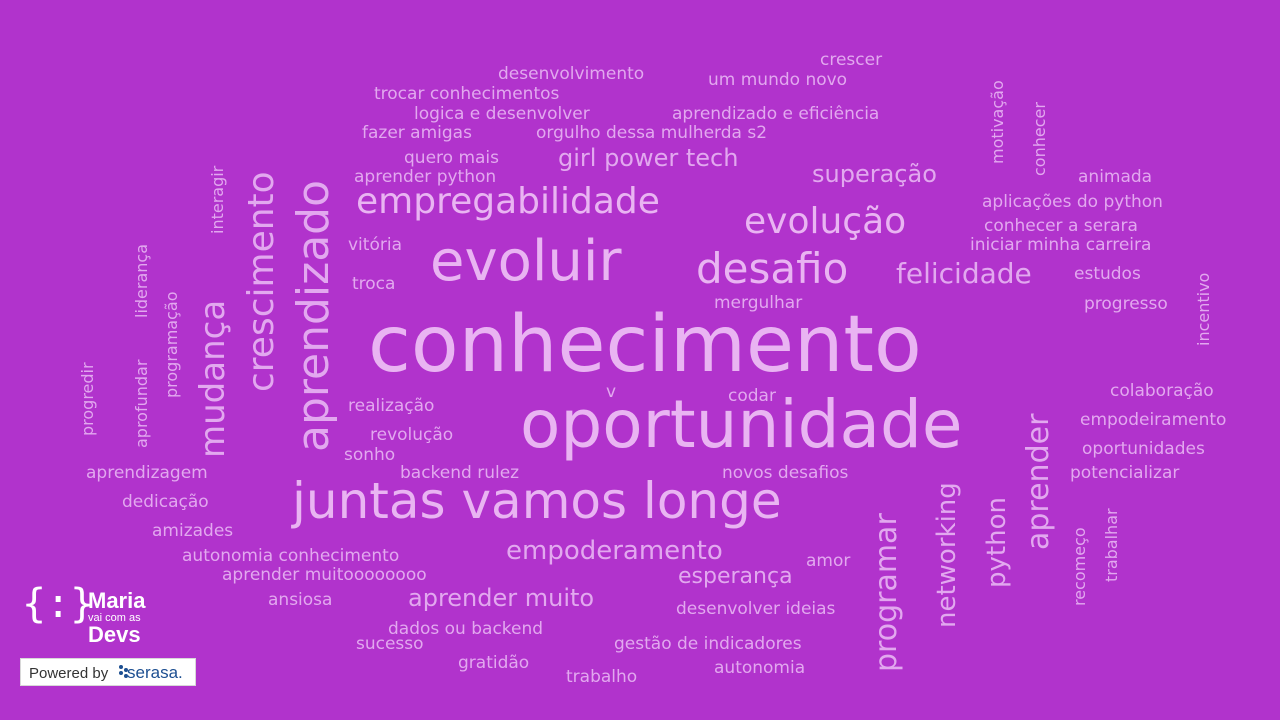 This screenshot has height=720, width=1280. I want to click on word-conhecimento: conhecimento, so click(645, 345).